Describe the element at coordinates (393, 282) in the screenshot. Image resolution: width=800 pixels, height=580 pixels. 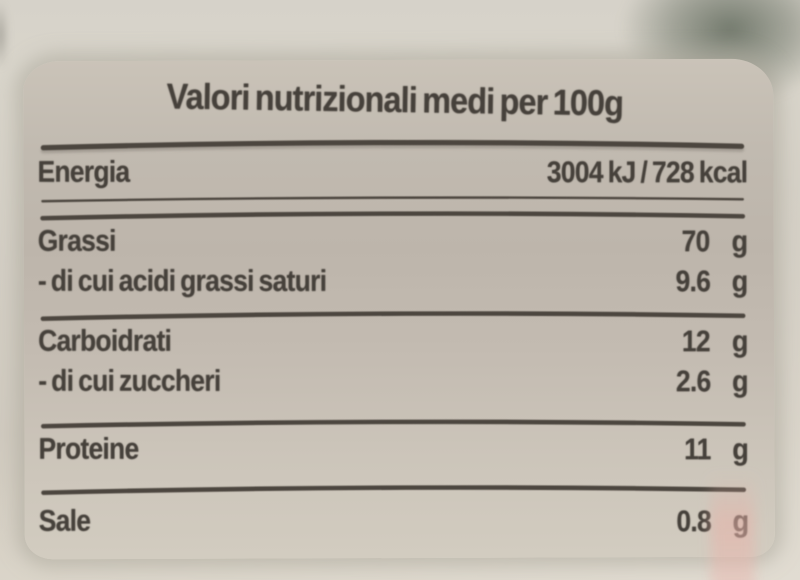
I see `nutrition-row-grassi-saturi: - di cui acidi grassi saturi 9.6 g` at that location.